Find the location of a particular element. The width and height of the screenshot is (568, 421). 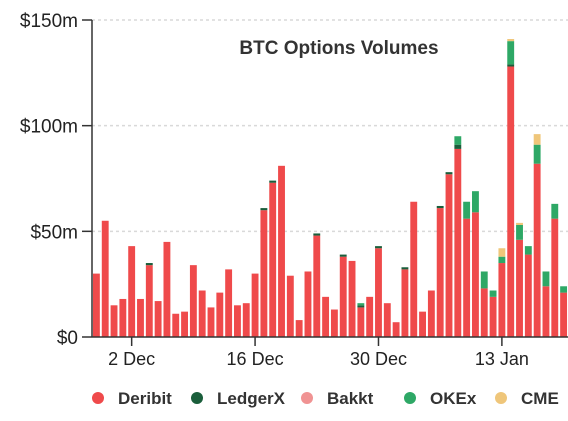

y-tick-label: $0 is located at coordinates (67, 338).